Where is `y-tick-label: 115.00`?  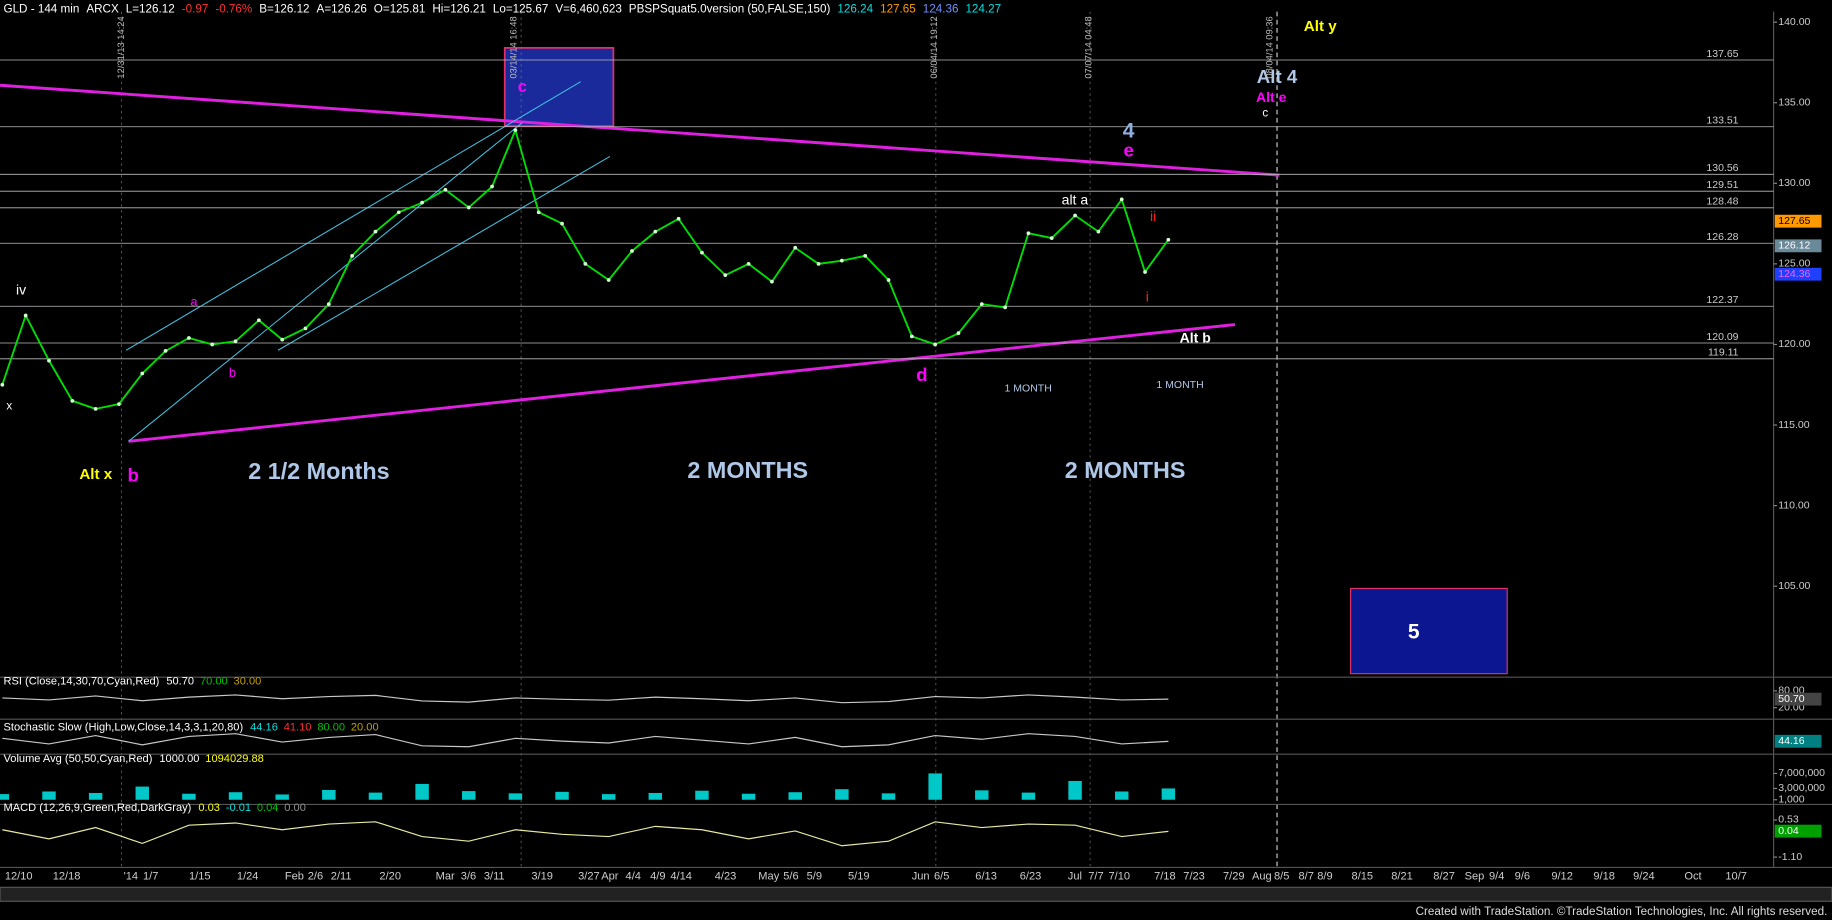
y-tick-label: 115.00 is located at coordinates (1794, 425).